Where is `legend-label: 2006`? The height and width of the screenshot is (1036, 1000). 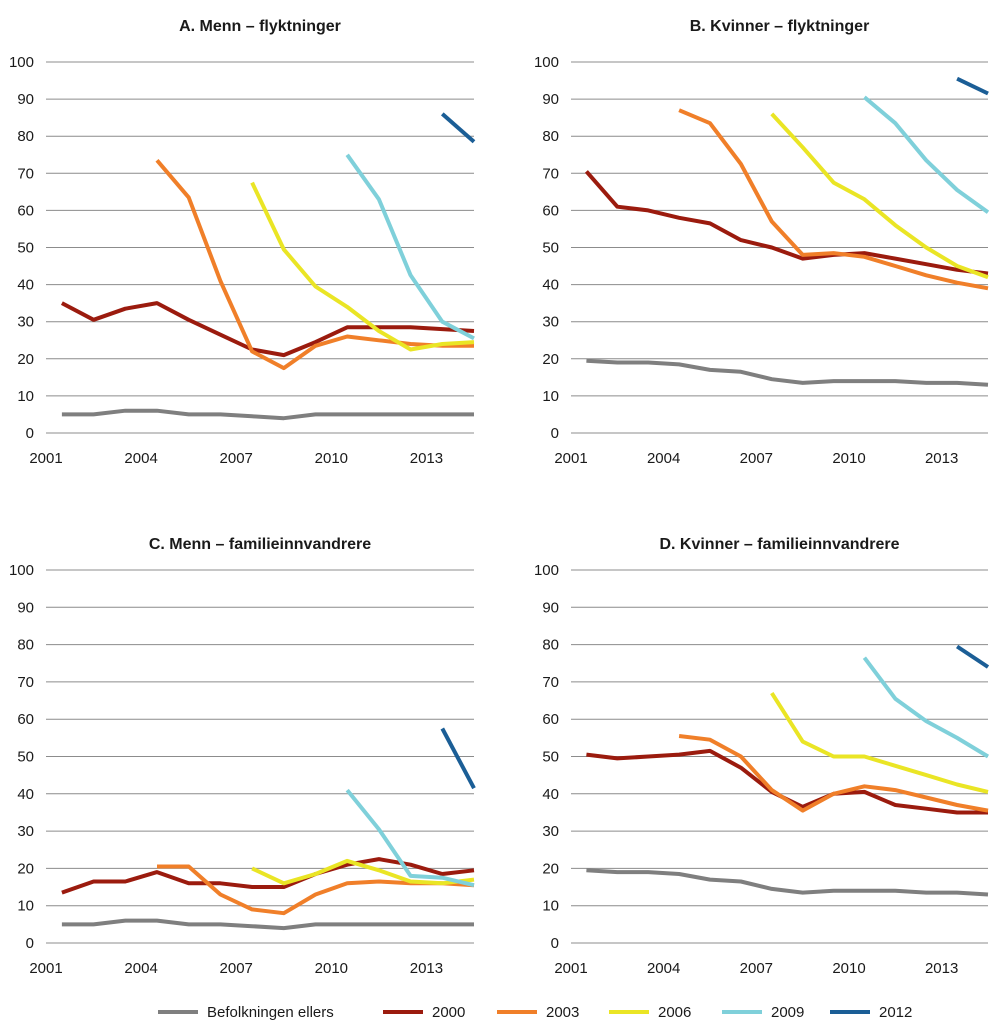
legend-label: 2006 is located at coordinates (674, 1012).